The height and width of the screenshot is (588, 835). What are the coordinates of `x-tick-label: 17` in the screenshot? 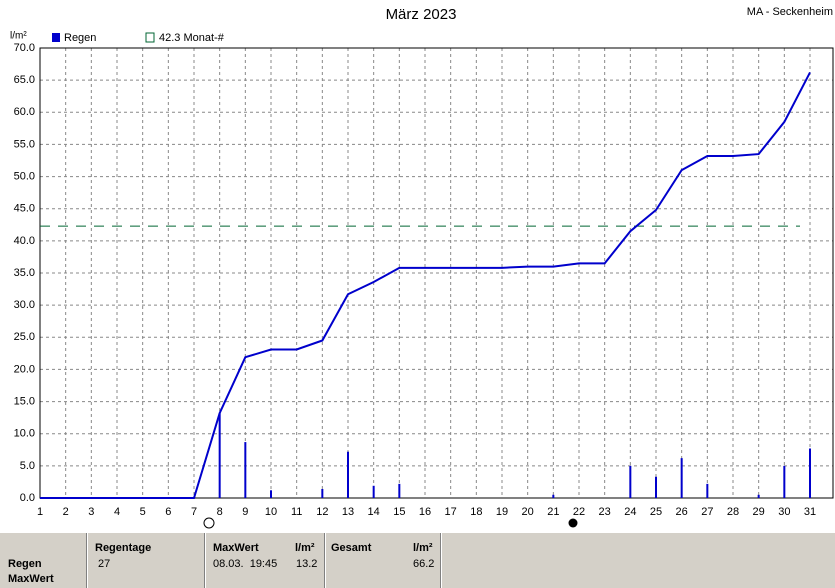 It's located at (451, 512).